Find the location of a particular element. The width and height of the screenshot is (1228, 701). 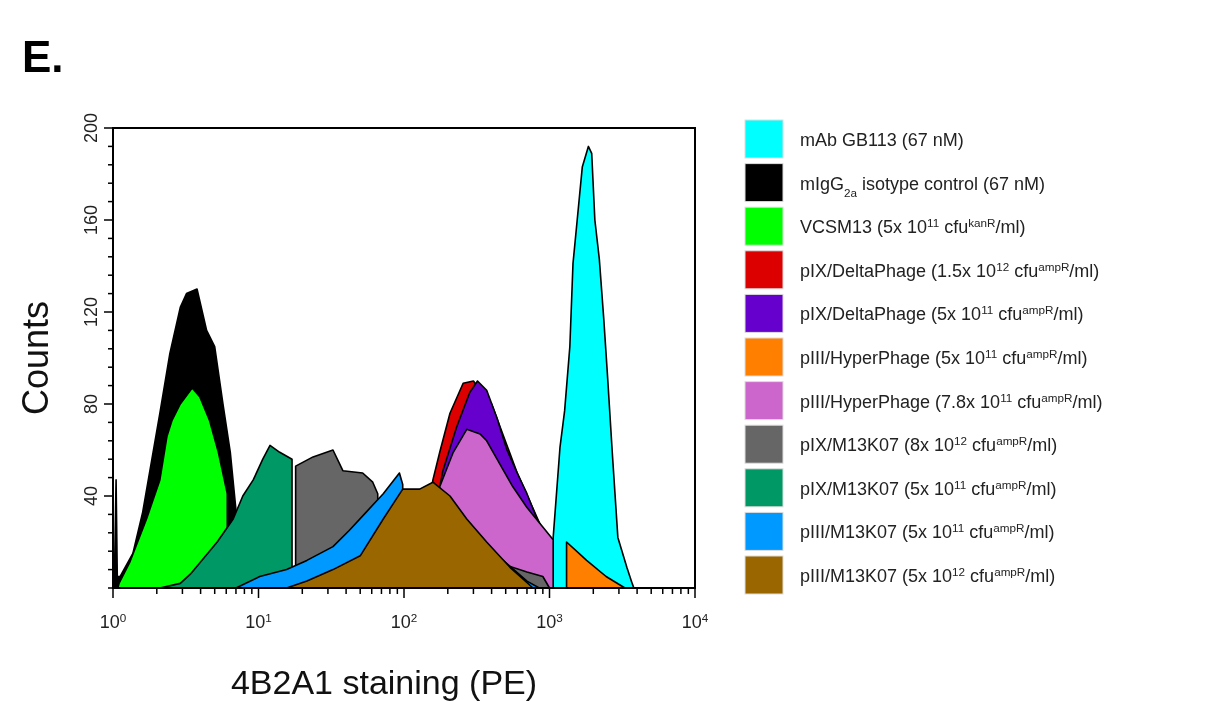

chart-title: E. is located at coordinates (43, 56).